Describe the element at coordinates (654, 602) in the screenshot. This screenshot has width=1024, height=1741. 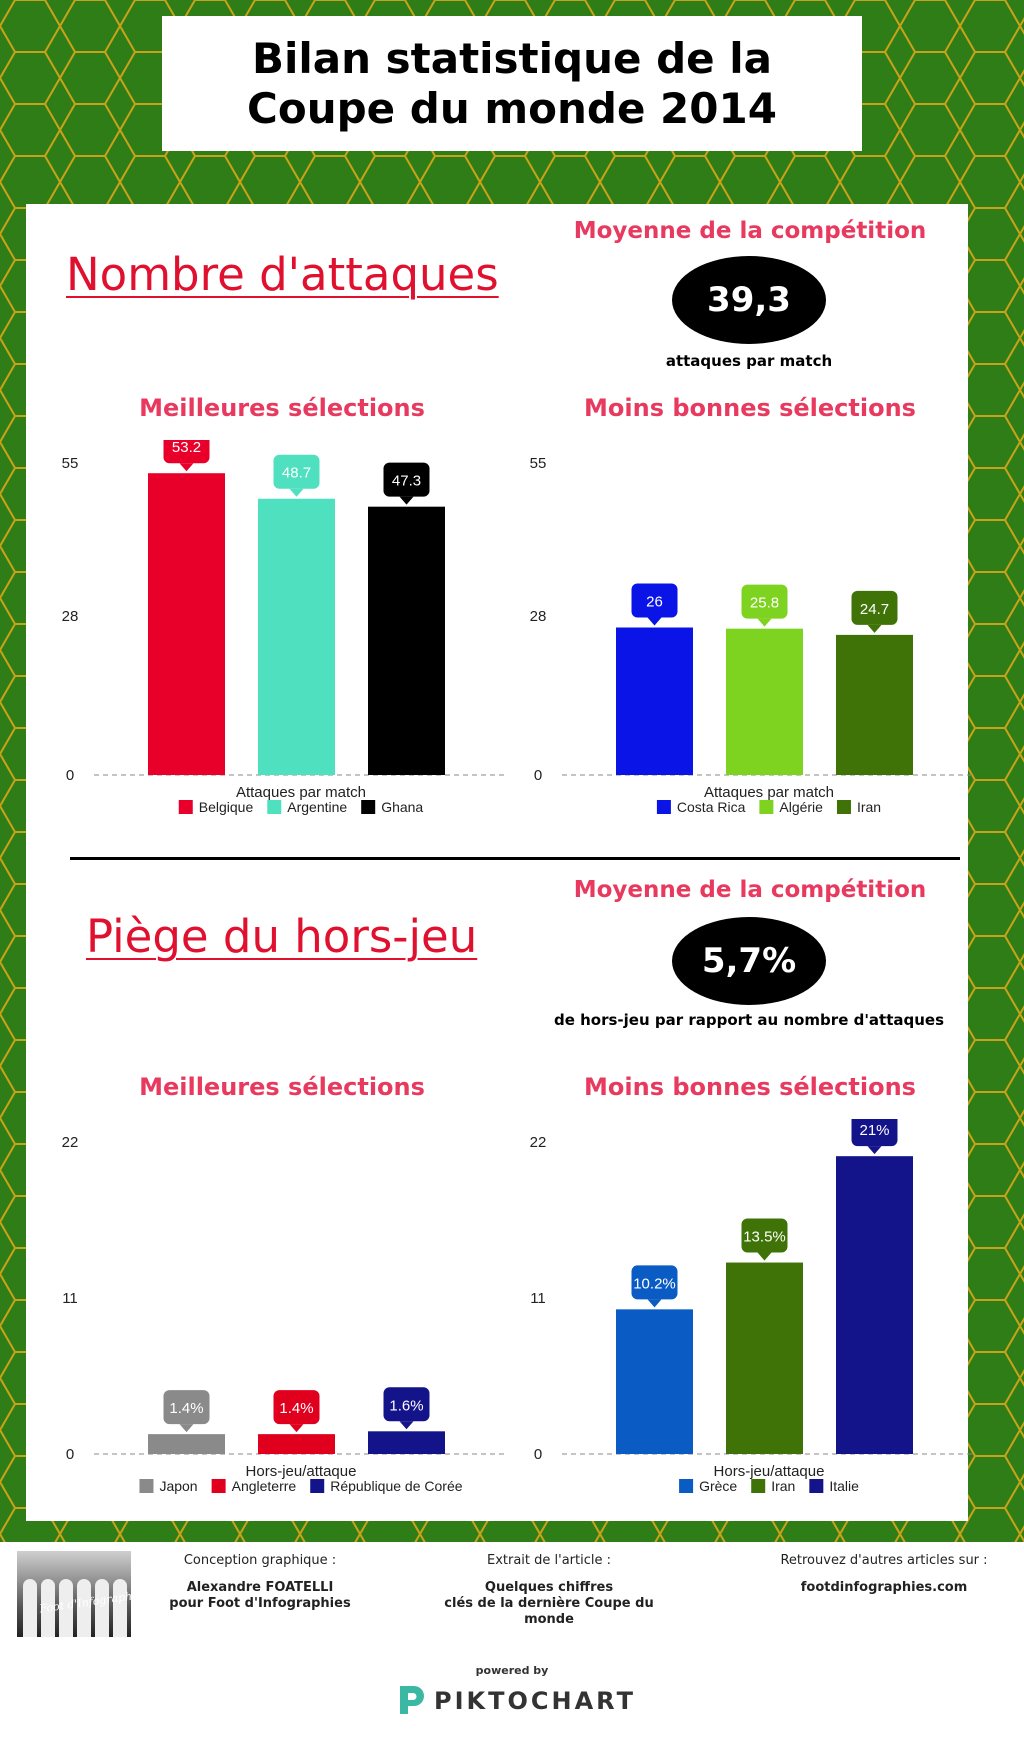
I see `data-label: 26` at that location.